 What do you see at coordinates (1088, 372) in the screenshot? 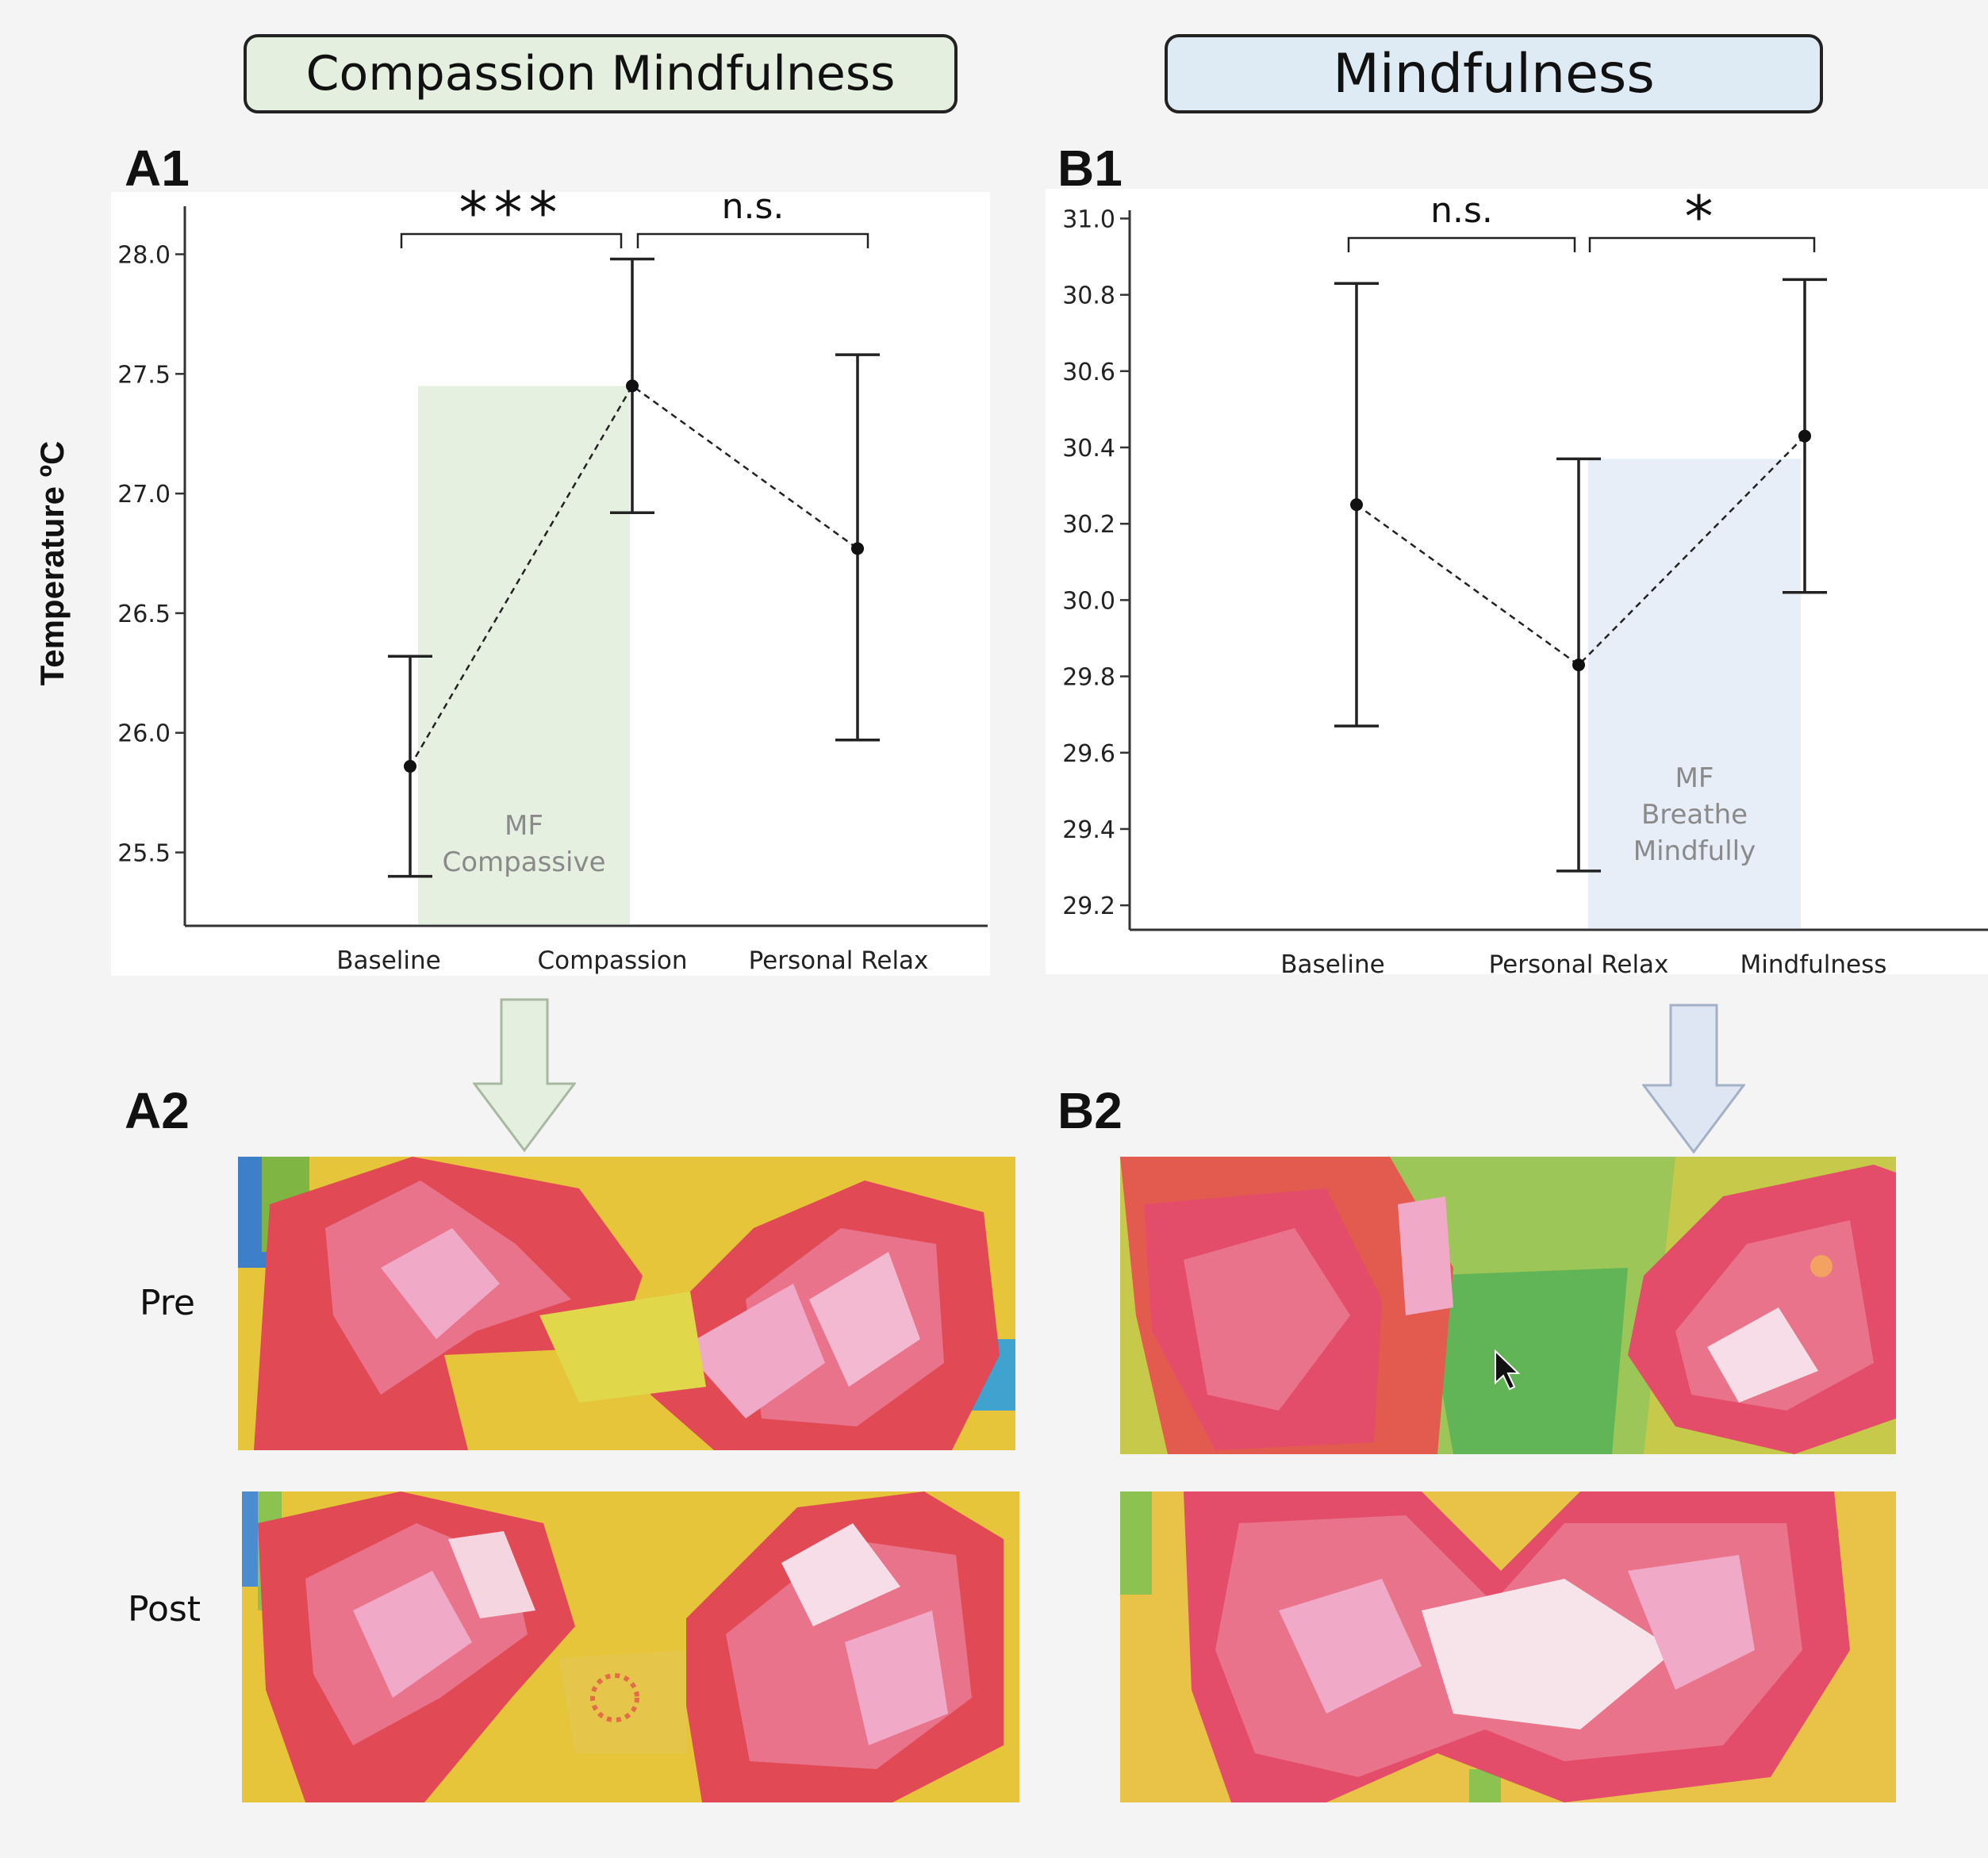
I see `y-tick-label: 30.6` at bounding box center [1088, 372].